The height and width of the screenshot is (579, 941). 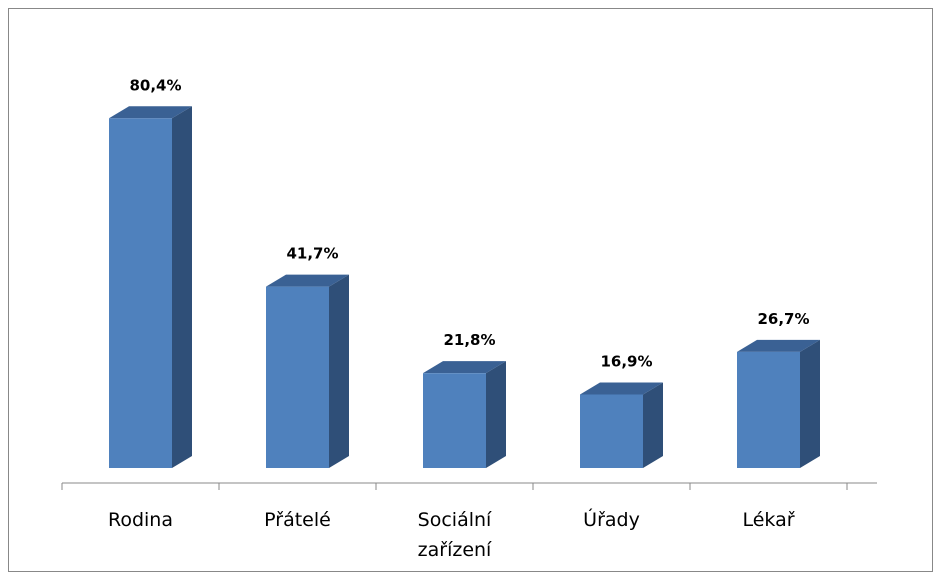 What do you see at coordinates (454, 535) in the screenshot?
I see `x-tick-label: Sociální zařízení` at bounding box center [454, 535].